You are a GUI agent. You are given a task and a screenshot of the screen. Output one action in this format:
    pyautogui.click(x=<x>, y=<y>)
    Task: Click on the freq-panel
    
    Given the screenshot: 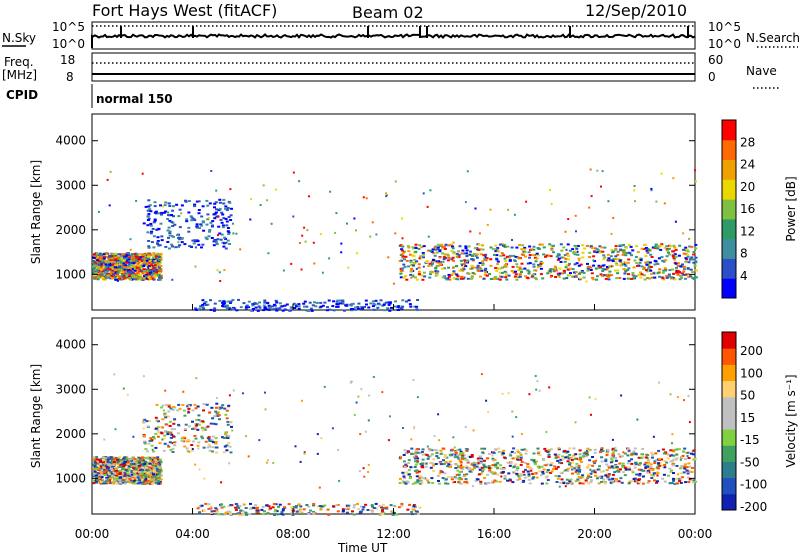 What is the action you would take?
    pyautogui.click(x=393, y=67)
    